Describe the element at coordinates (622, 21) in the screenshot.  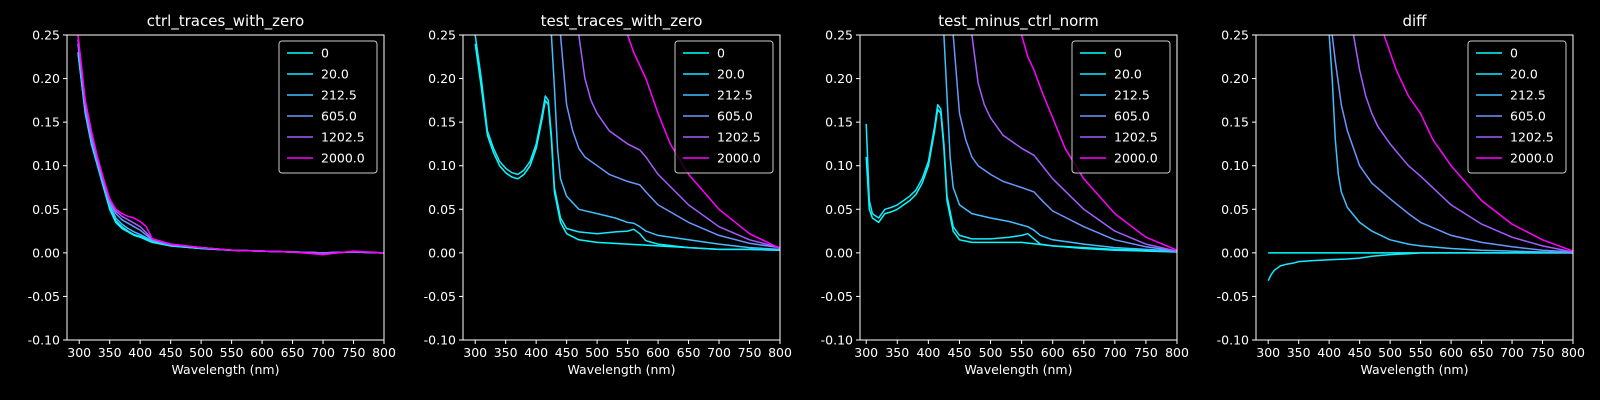
I see `chart-title: test_traces_with_zero` at that location.